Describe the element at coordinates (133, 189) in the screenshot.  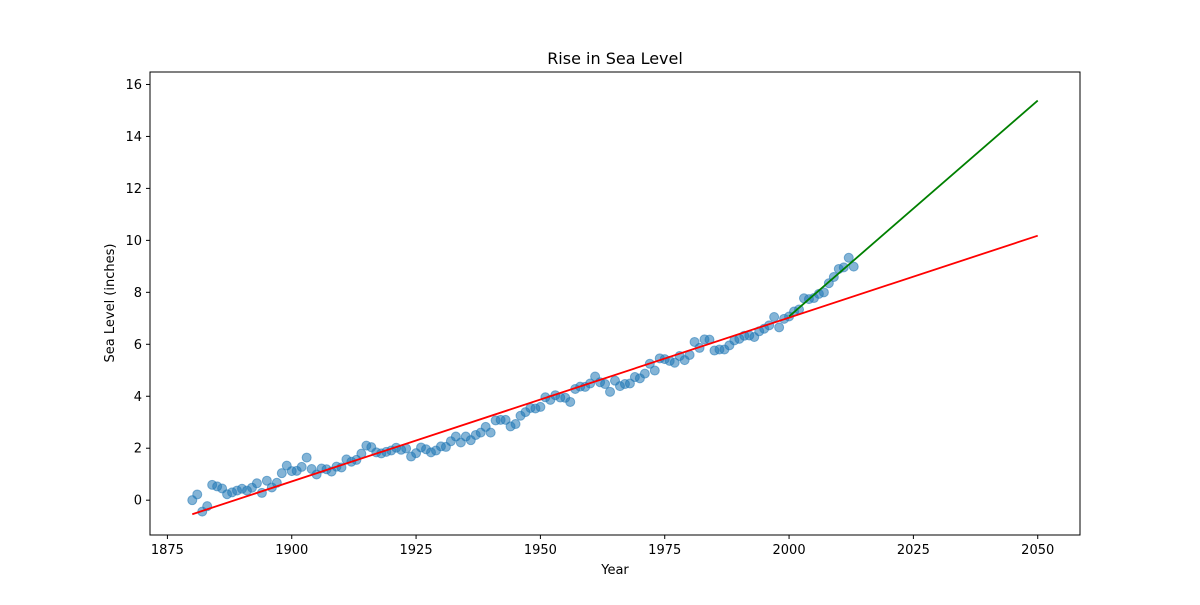
I see `y-tick-label: 12` at that location.